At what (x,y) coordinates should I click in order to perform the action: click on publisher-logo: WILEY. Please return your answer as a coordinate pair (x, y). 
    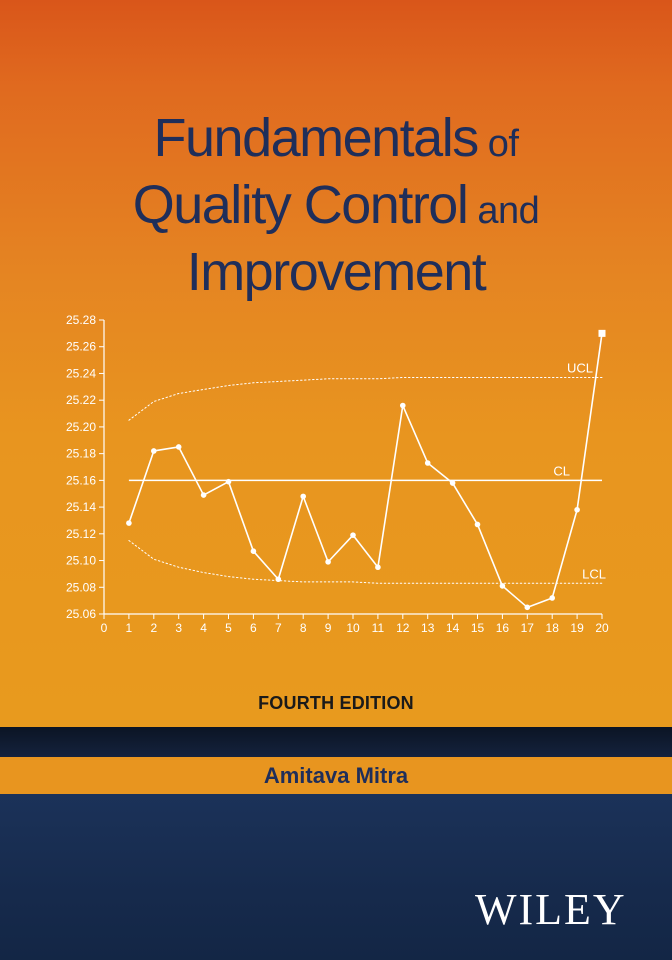
    Looking at the image, I should click on (551, 909).